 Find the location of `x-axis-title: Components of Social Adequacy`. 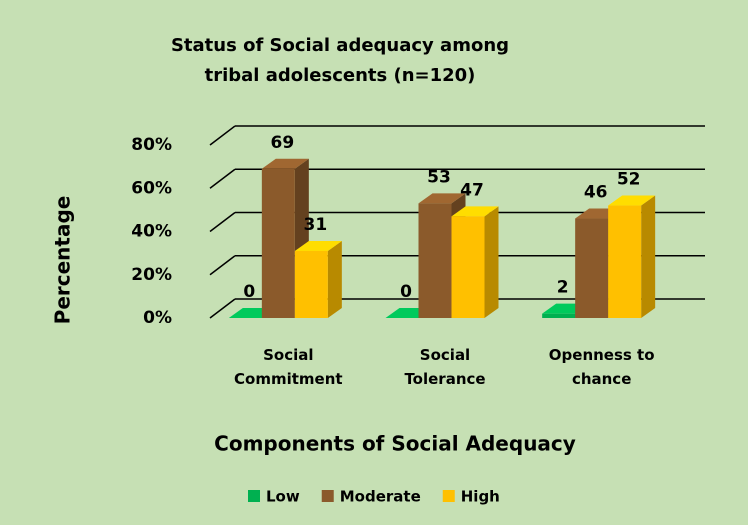

x-axis-title: Components of Social Adequacy is located at coordinates (395, 444).